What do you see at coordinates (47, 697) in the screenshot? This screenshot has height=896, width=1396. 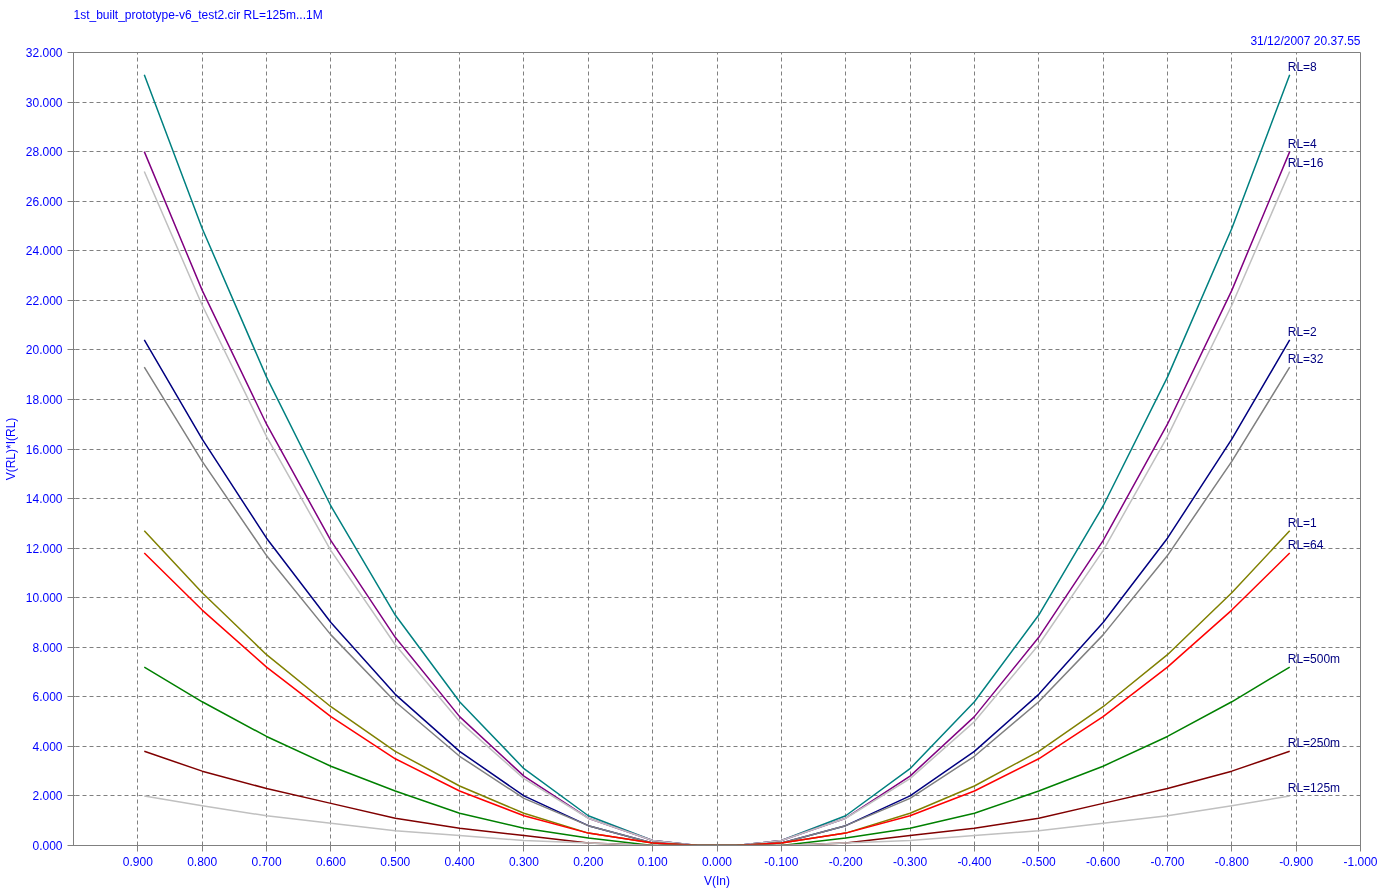 I see `y-tick-label: 6.000` at bounding box center [47, 697].